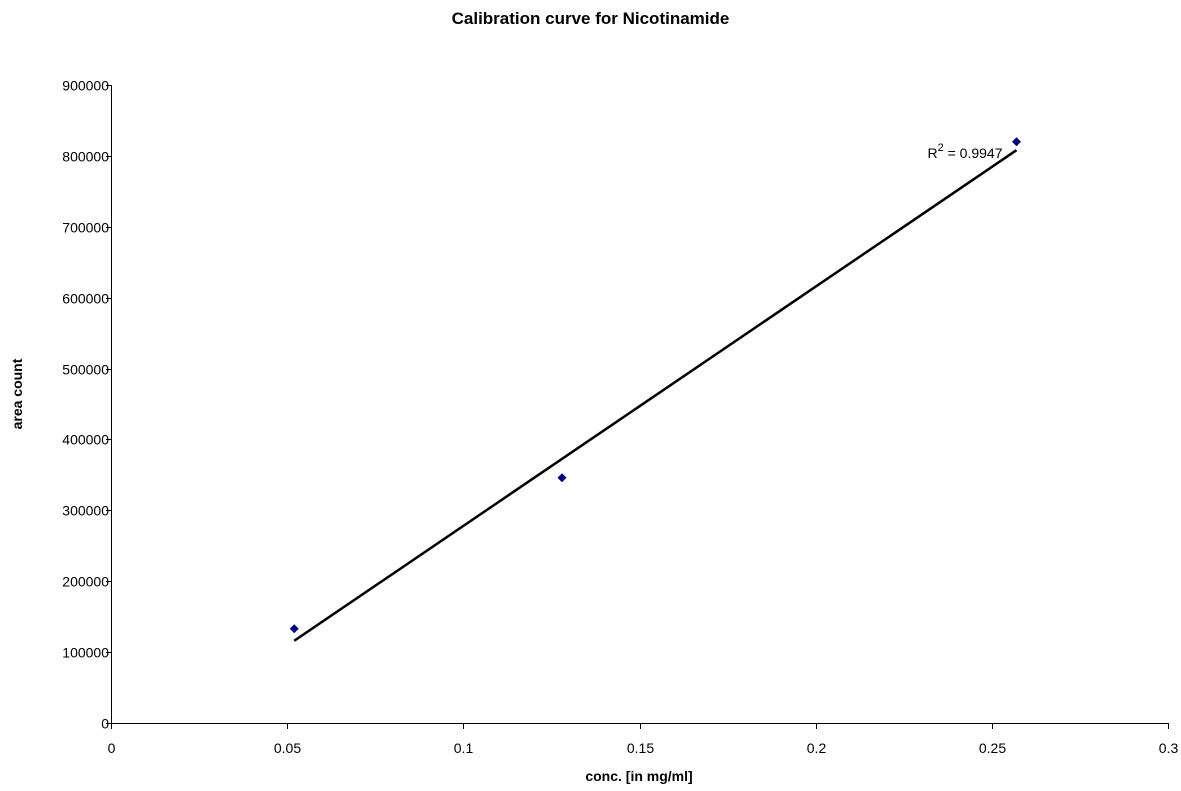  What do you see at coordinates (287, 748) in the screenshot?
I see `x-tick-label: 0.05` at bounding box center [287, 748].